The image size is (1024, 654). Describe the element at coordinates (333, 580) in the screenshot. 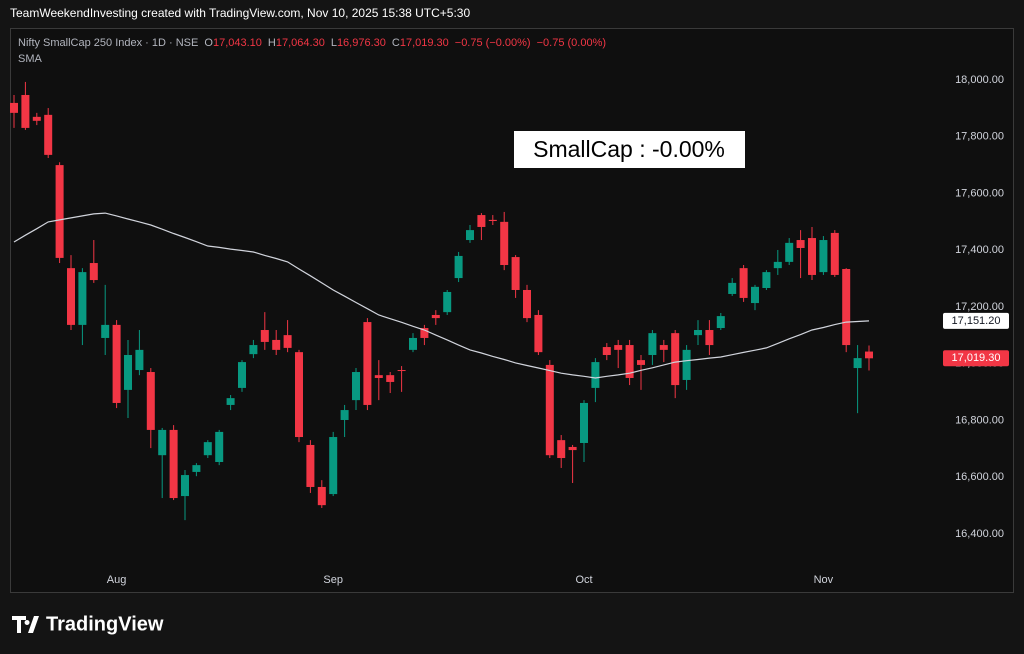

I see `x-tick-label: Sep` at that location.